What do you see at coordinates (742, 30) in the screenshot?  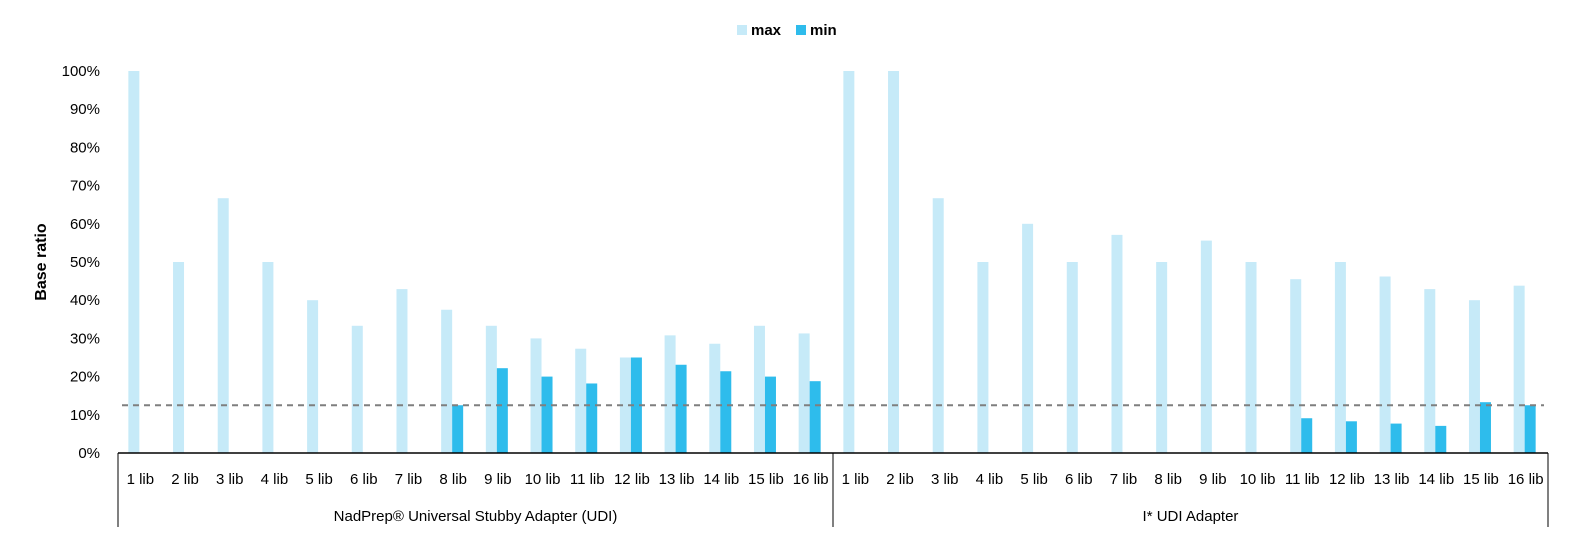 I see `legend-swatch-max` at bounding box center [742, 30].